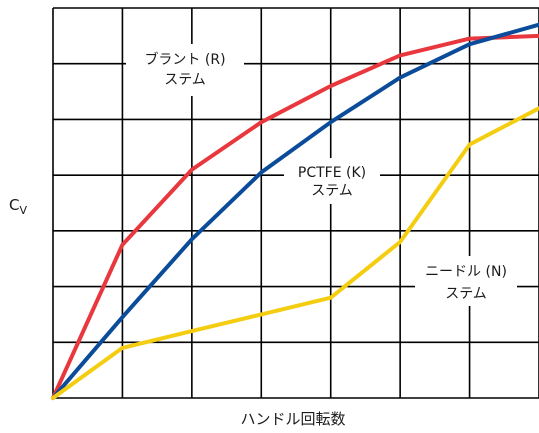  I want to click on annotation-label: ブラント (R), so click(184, 59).